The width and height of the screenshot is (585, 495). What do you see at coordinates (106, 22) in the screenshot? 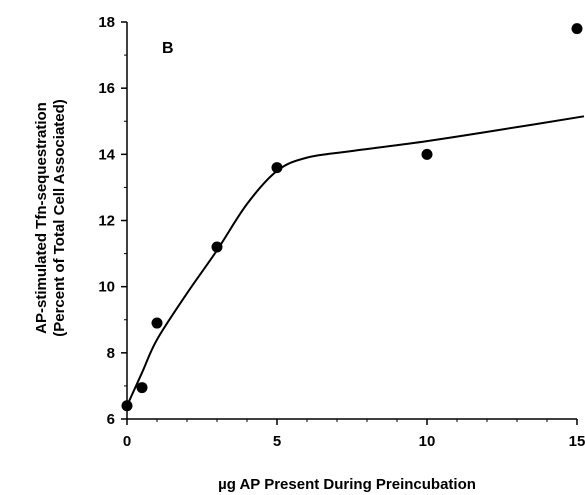
I see `y-tick-label: 18` at bounding box center [106, 22].